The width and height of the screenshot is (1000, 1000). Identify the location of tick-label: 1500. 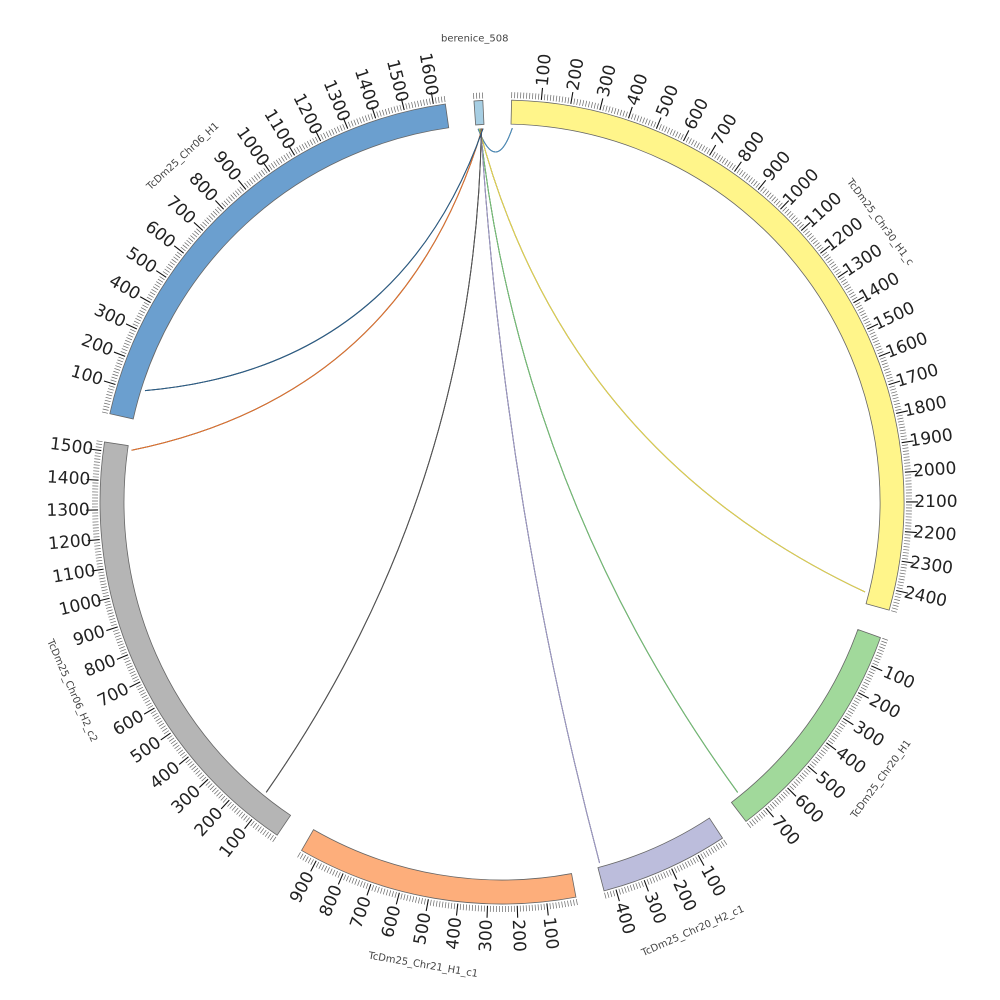
(71, 446).